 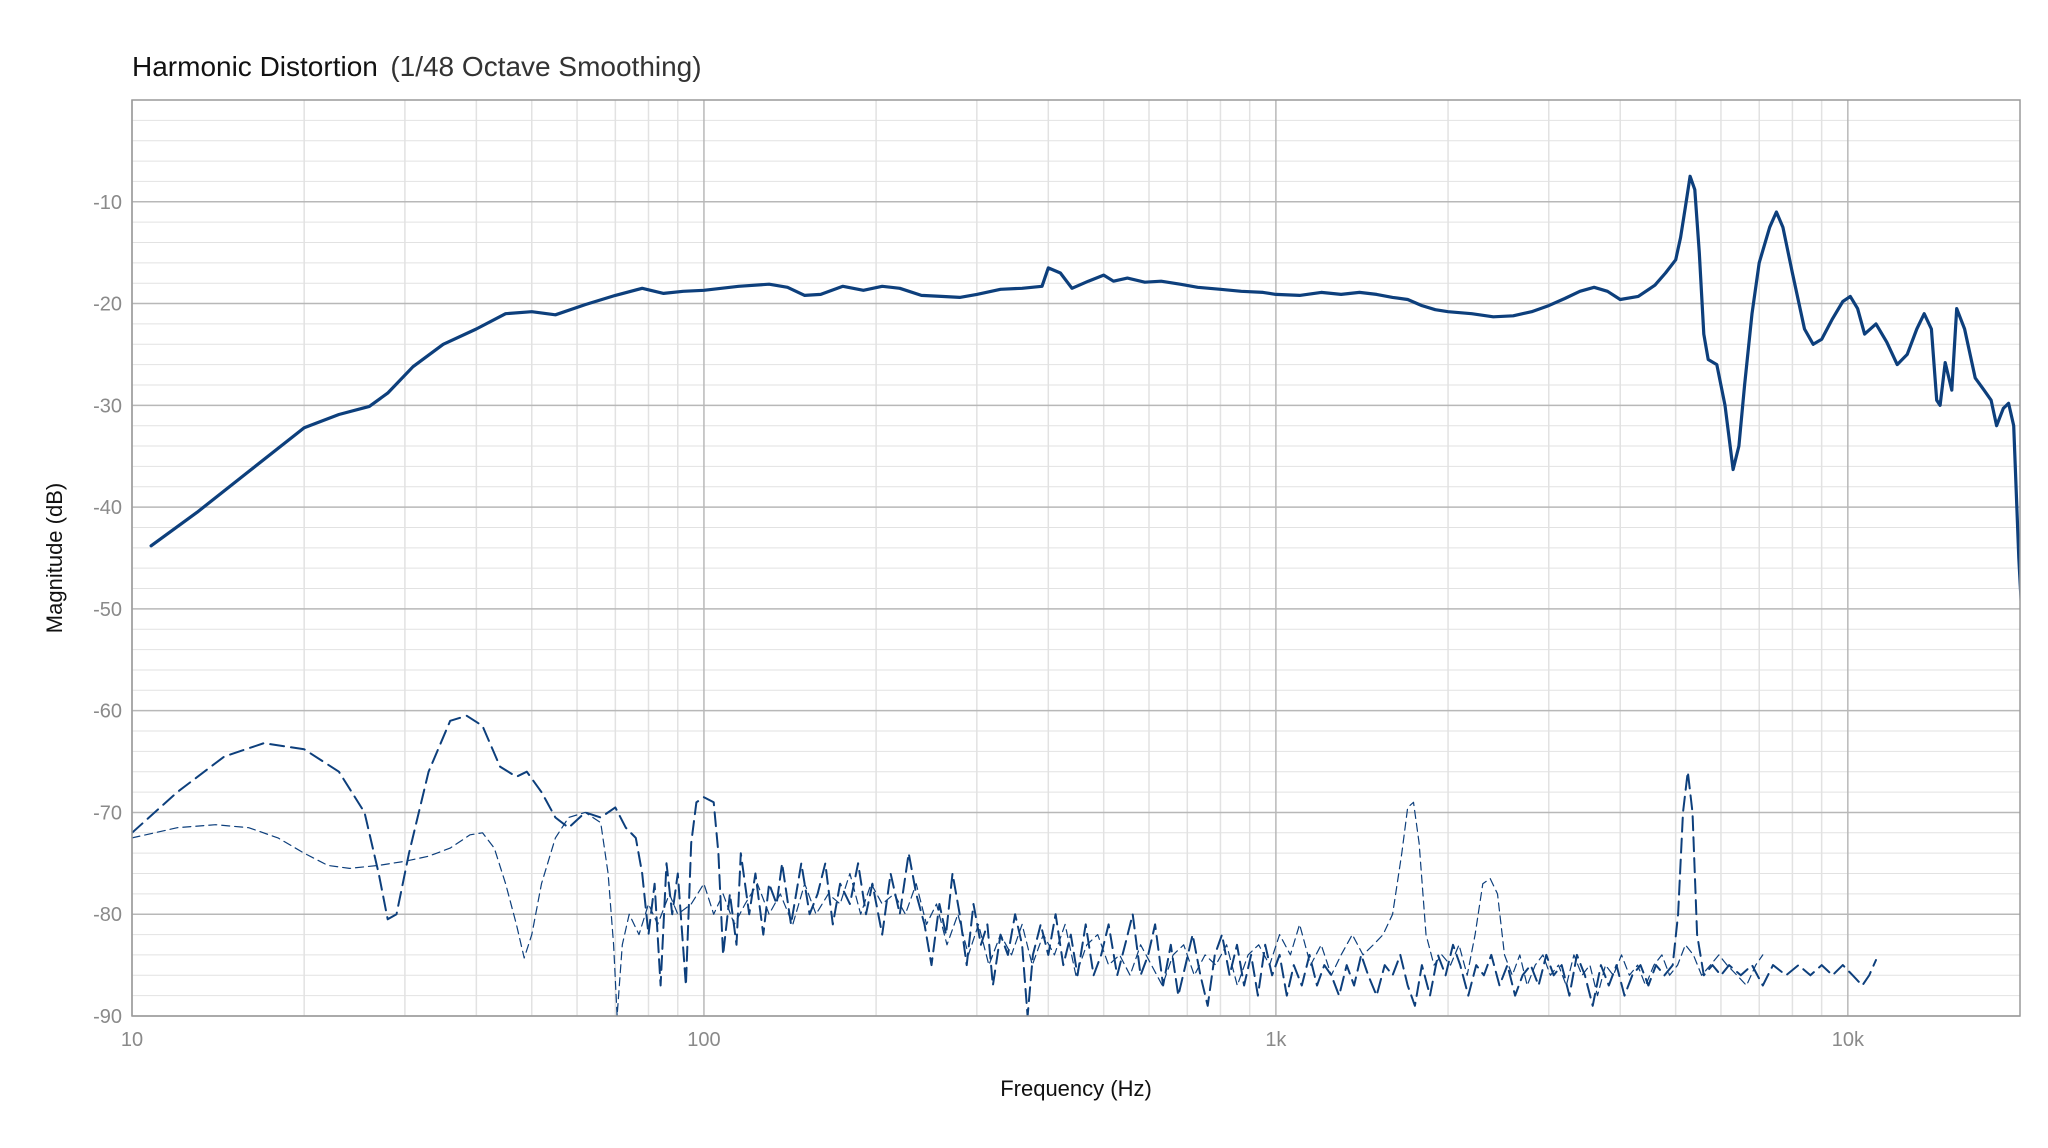 I want to click on x-tick-label: 100, so click(x=703, y=1040).